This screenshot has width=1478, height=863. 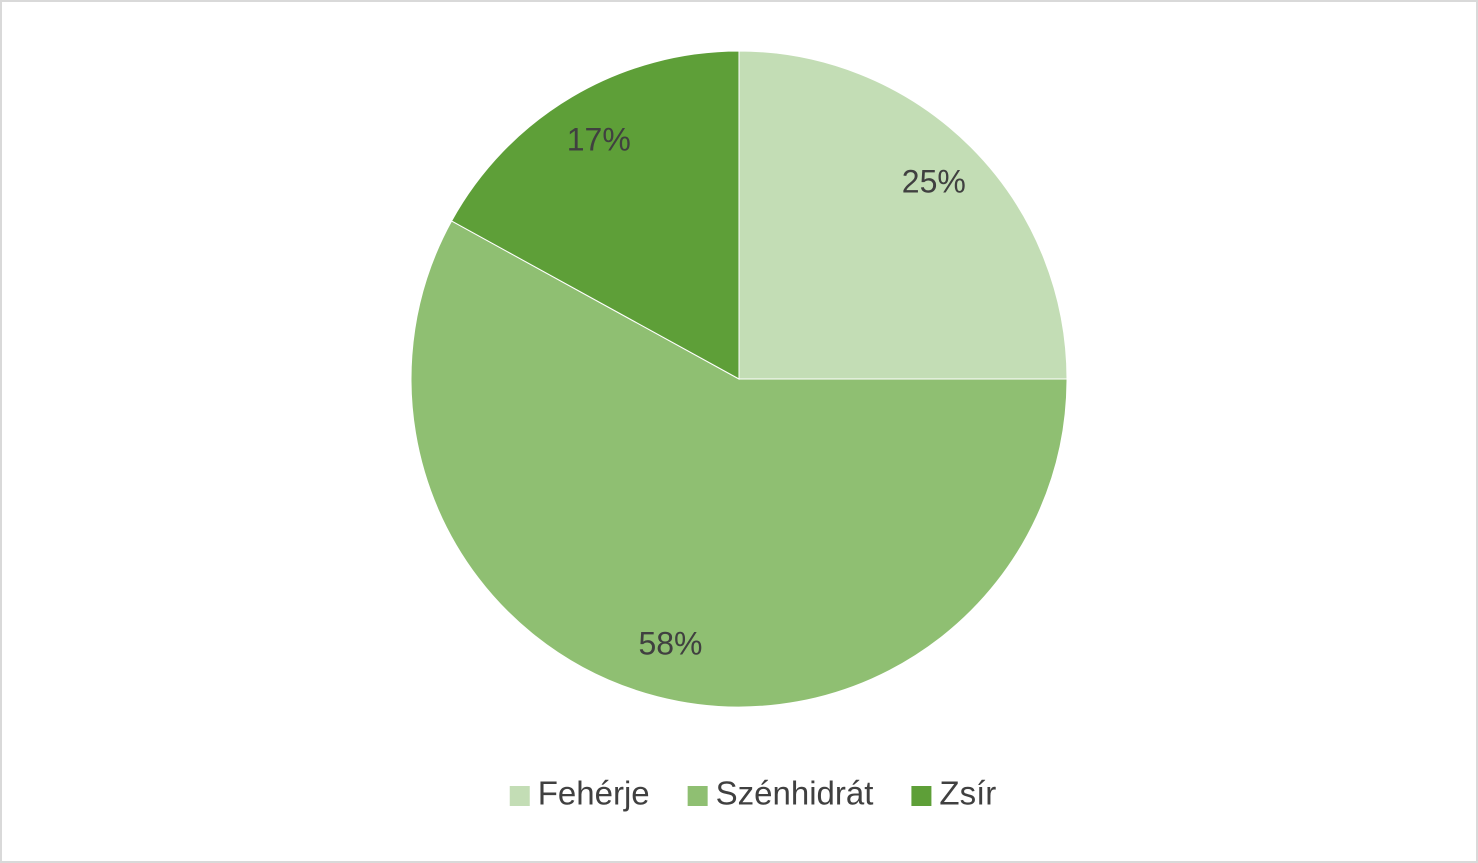 I want to click on data-label: 25%, so click(x=934, y=182).